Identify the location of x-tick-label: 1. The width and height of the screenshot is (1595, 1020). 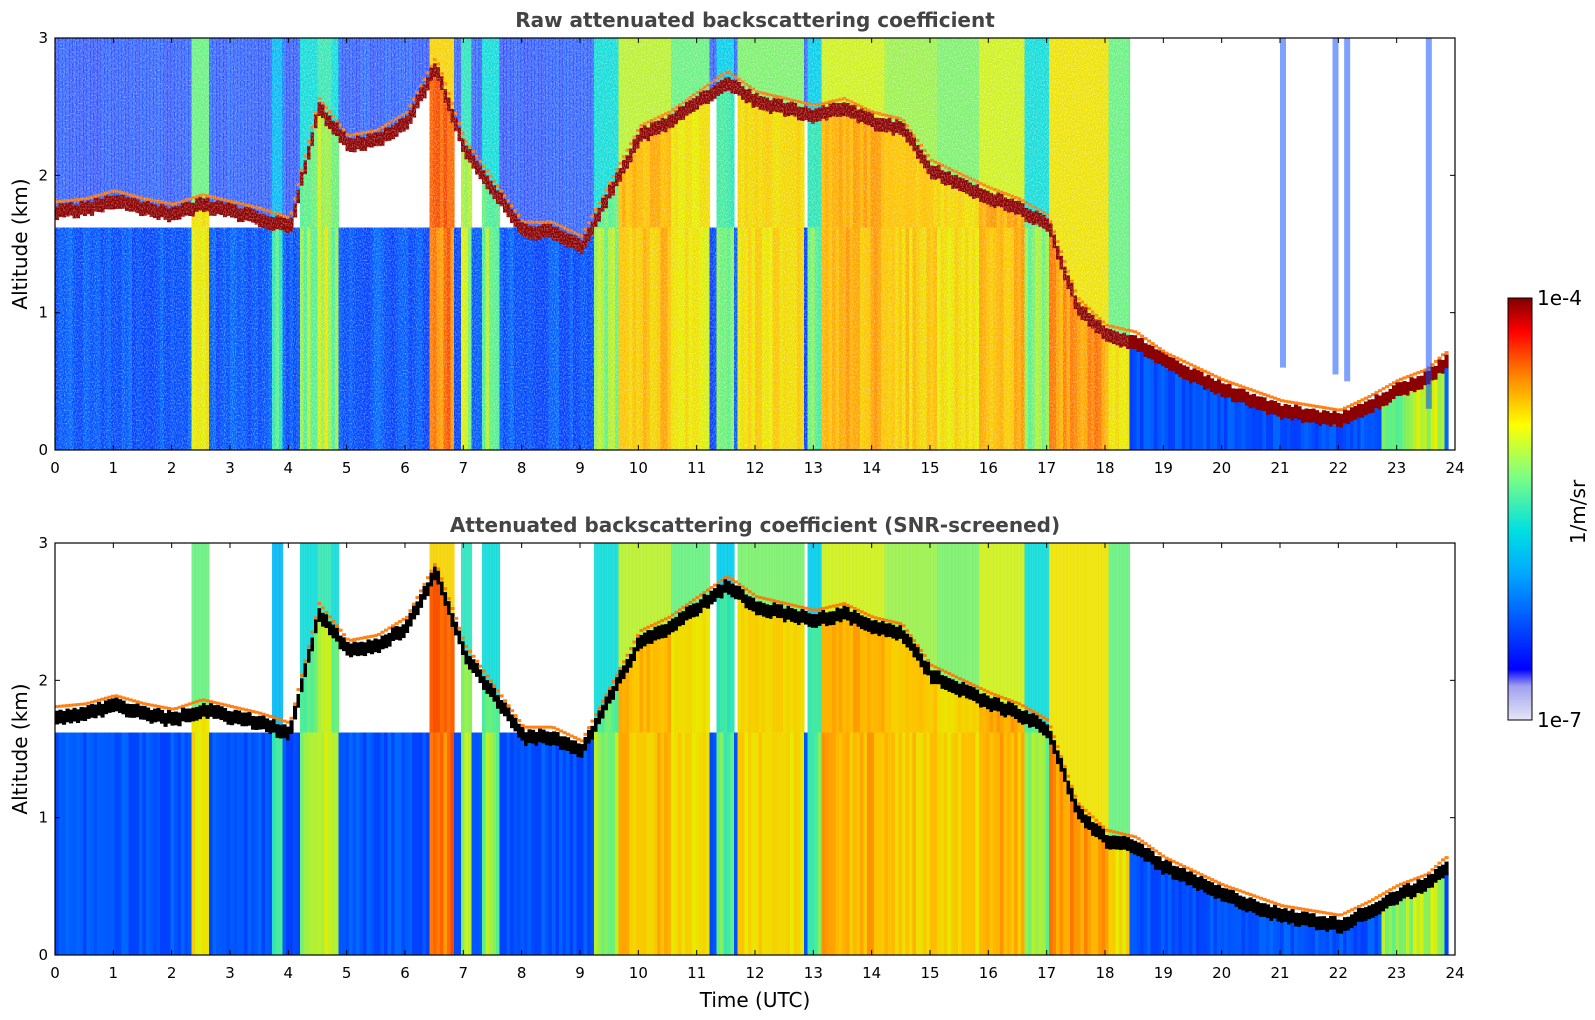
(114, 468).